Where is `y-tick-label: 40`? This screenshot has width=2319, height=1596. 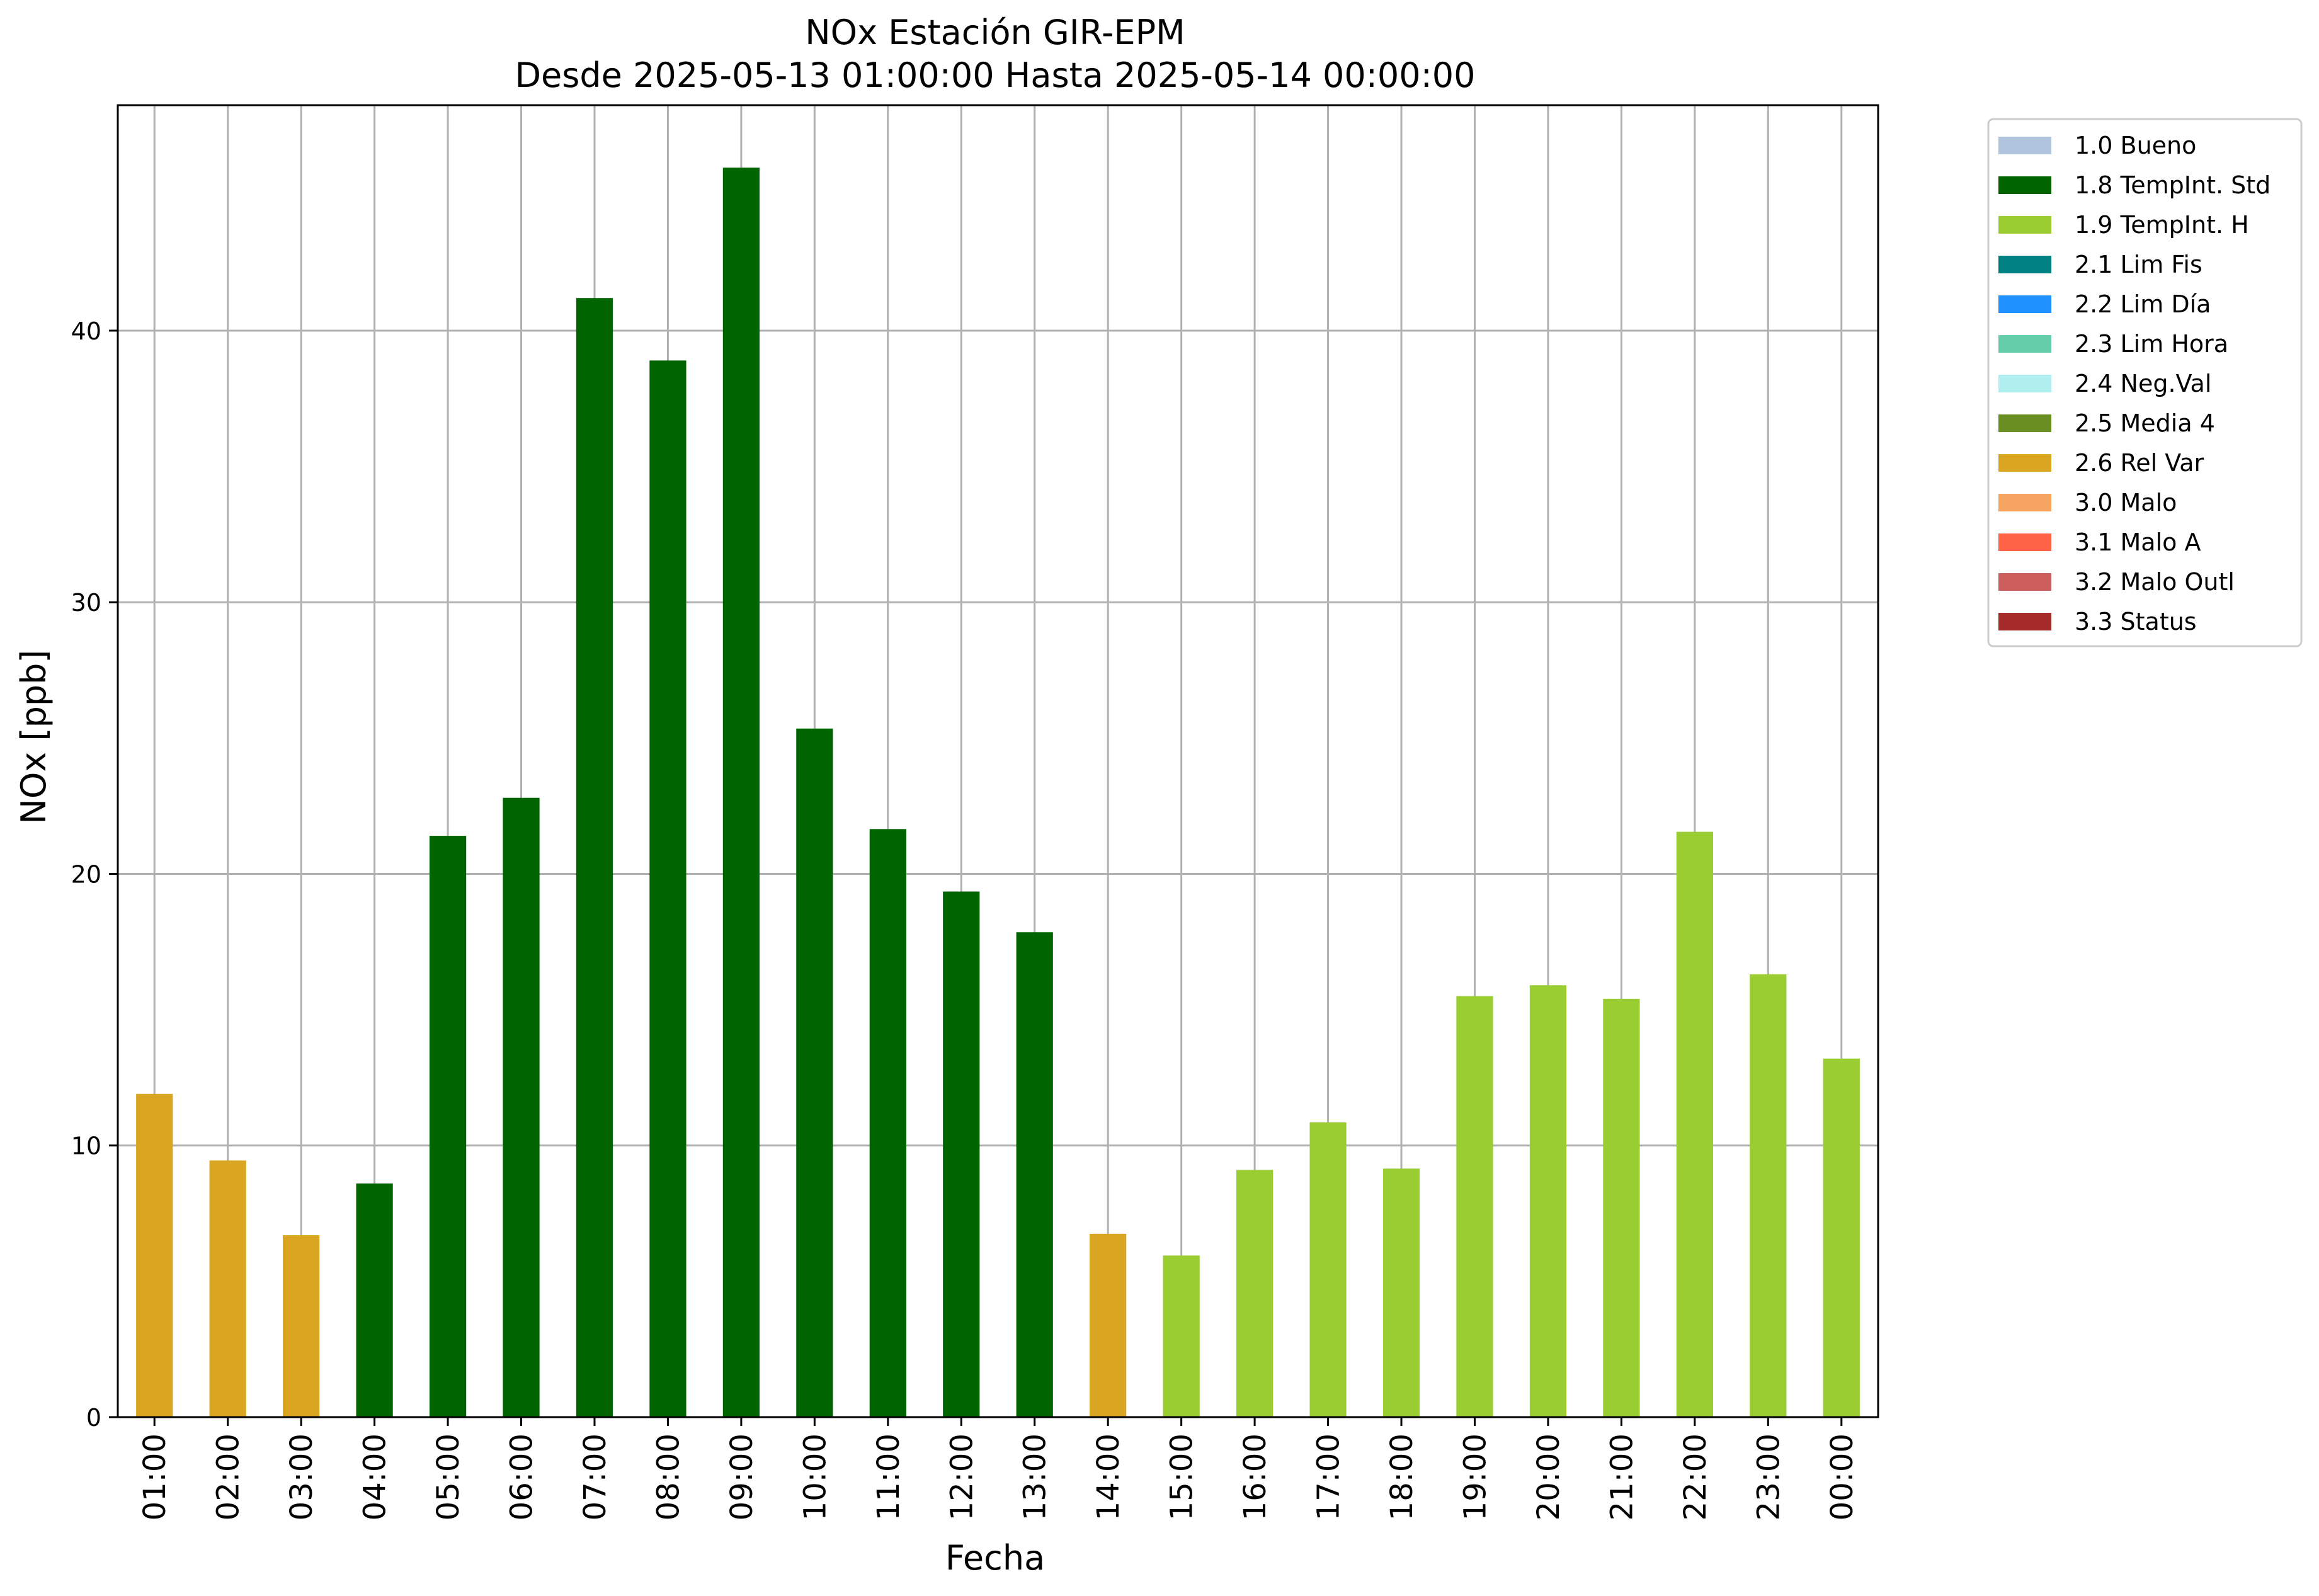 y-tick-label: 40 is located at coordinates (86, 331).